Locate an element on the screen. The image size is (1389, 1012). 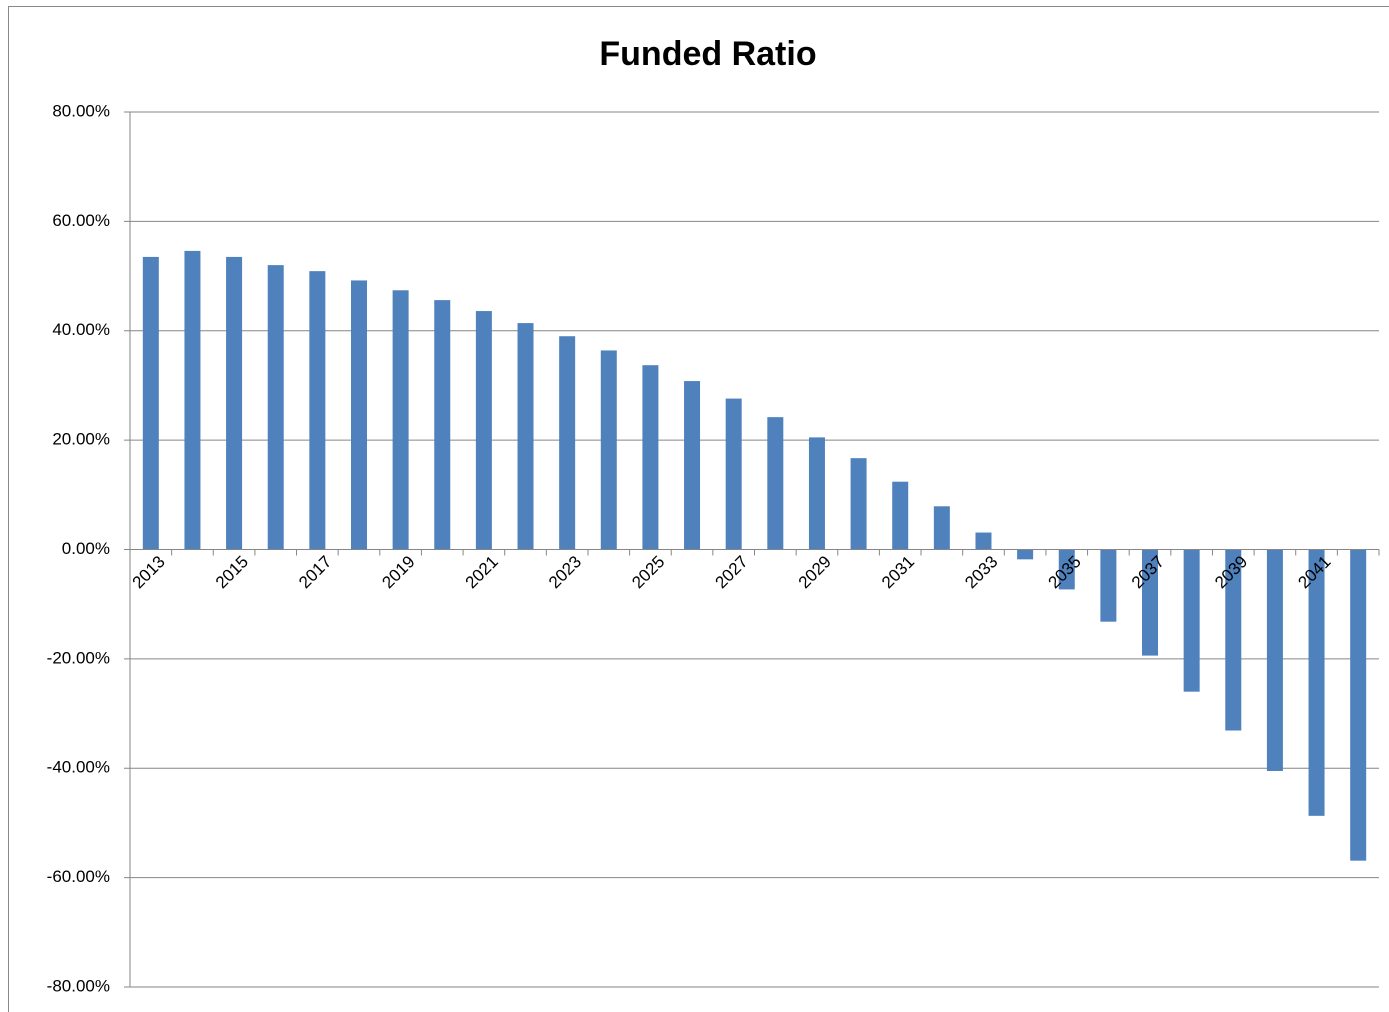
y-tick-label: 80.00% is located at coordinates (81, 110).